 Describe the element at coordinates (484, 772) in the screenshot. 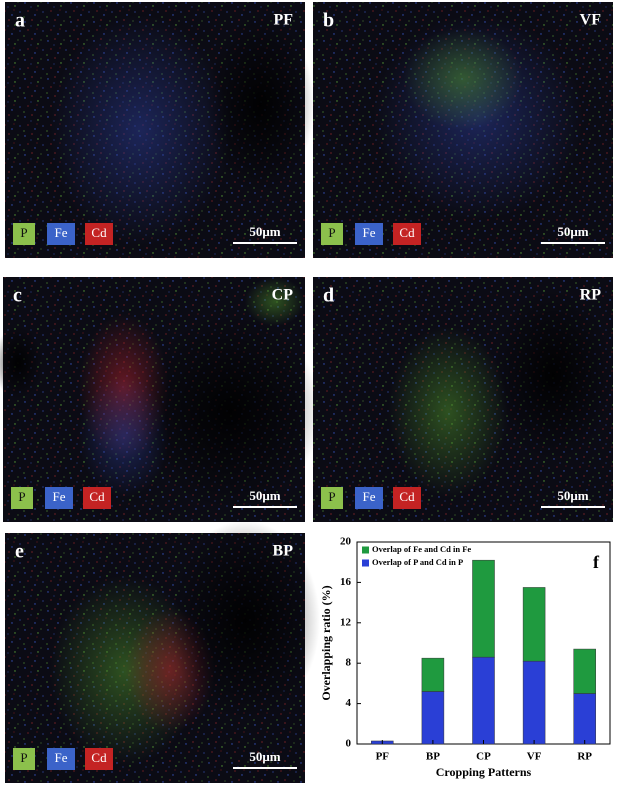

I see `x-axis-label: Cropping Patterns` at that location.